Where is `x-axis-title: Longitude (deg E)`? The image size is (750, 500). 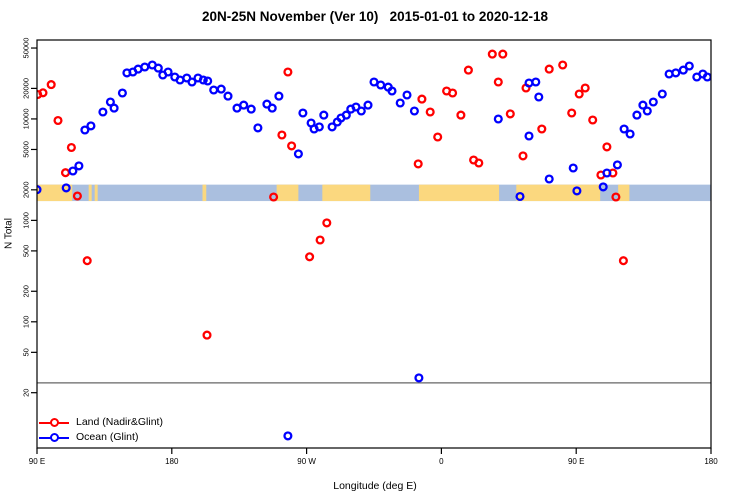
x-axis-title: Longitude (deg E) is located at coordinates (375, 486).